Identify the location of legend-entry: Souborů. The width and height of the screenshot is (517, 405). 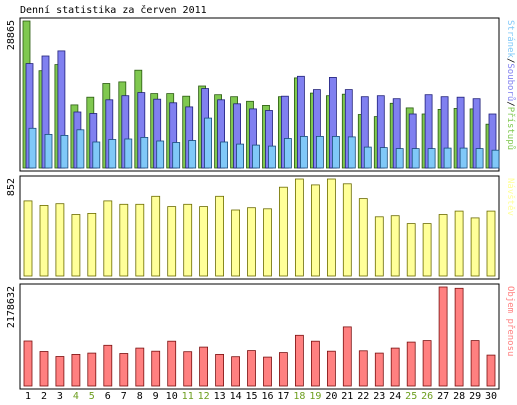
(510, 82).